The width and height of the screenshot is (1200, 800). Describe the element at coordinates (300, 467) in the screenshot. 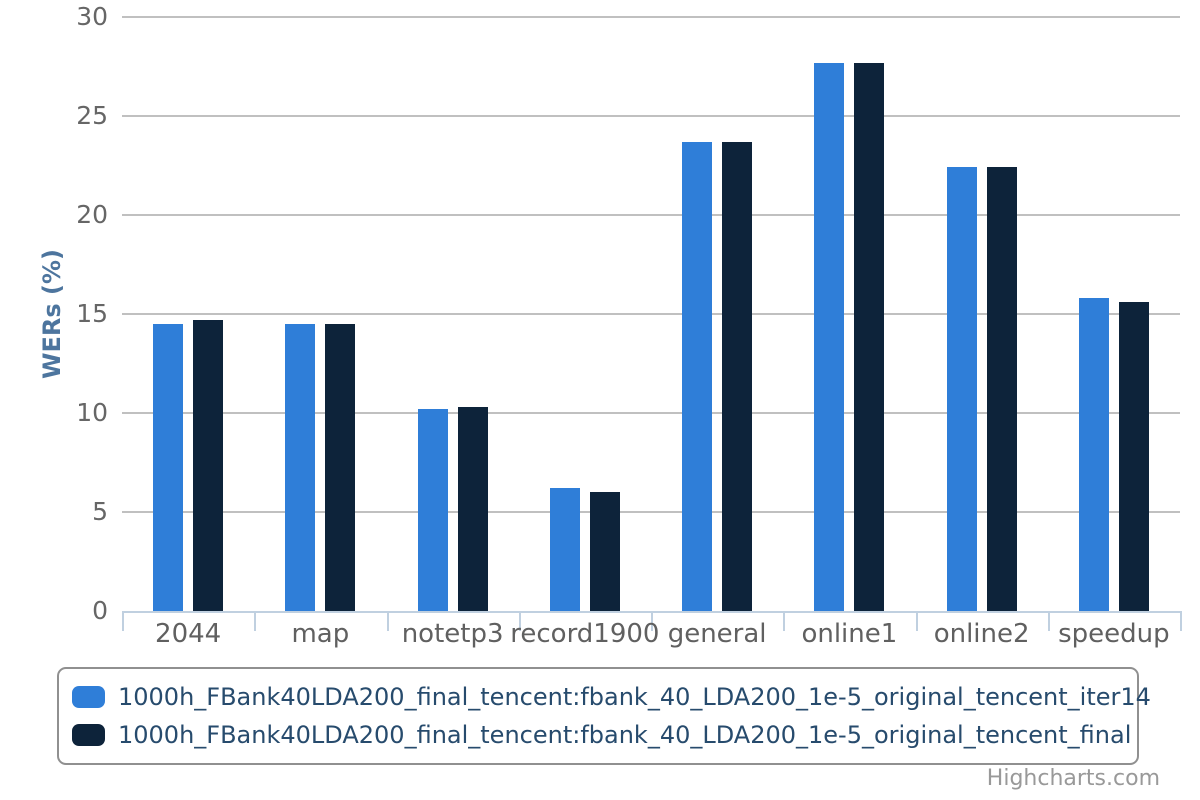

I see `bar-map-s1` at that location.